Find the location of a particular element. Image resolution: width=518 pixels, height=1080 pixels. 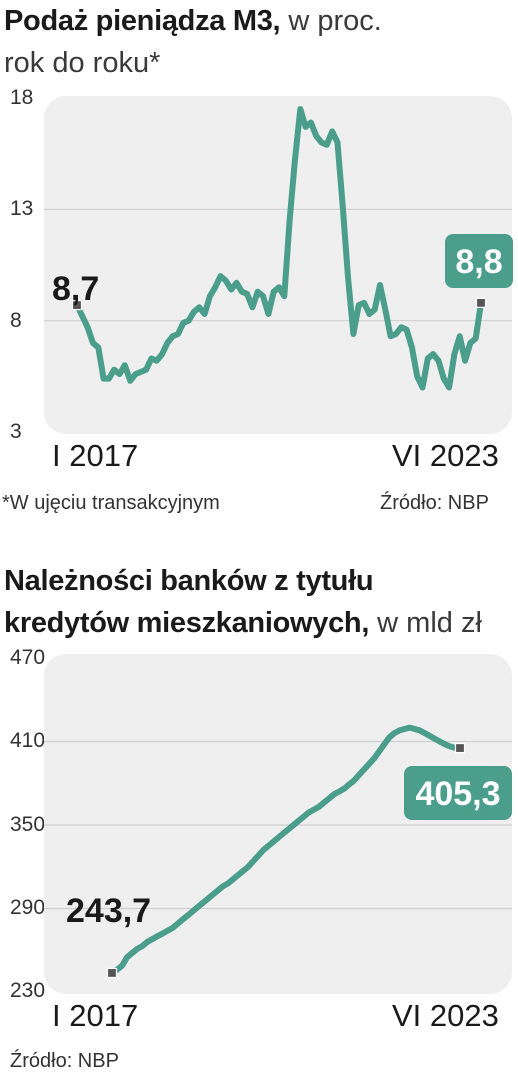

chart1-x-start-label: I 2017 is located at coordinates (95, 455).